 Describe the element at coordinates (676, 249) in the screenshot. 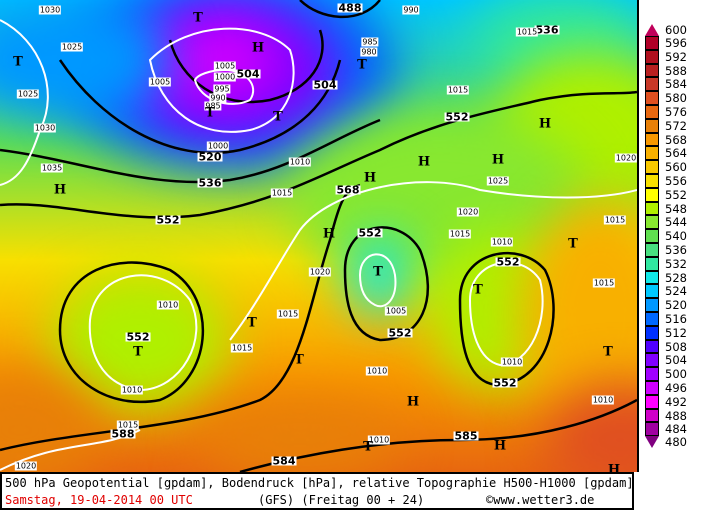

I see `legend-label: 536` at that location.